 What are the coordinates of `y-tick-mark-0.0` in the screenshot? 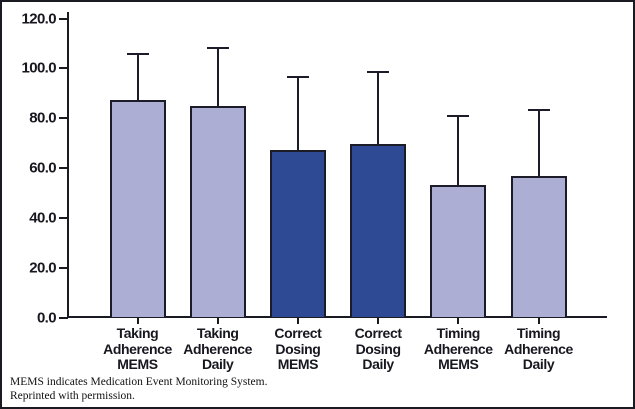 It's located at (63, 317).